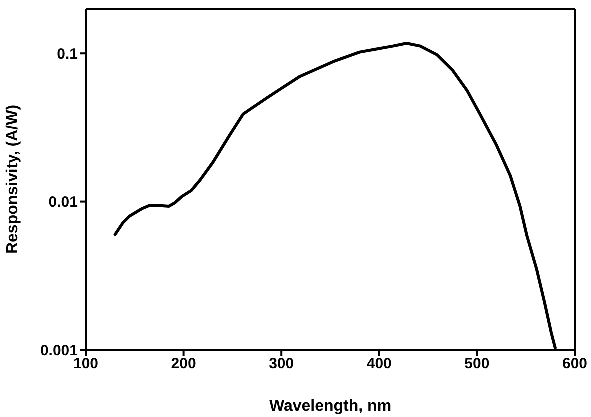 The width and height of the screenshot is (591, 417). I want to click on y-tick-label: 0.01, so click(63, 203).